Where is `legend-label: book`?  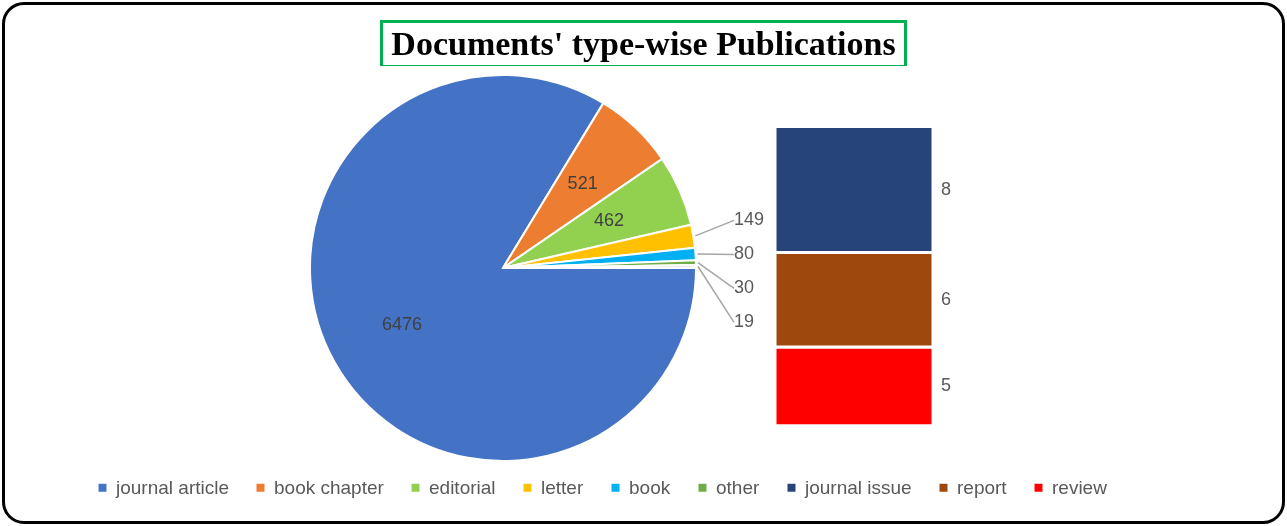 legend-label: book is located at coordinates (650, 487).